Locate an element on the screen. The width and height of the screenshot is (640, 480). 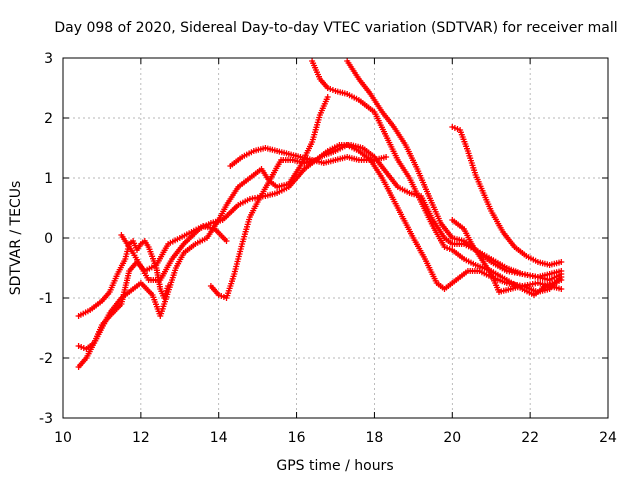
x-tick-label: 24 is located at coordinates (608, 438).